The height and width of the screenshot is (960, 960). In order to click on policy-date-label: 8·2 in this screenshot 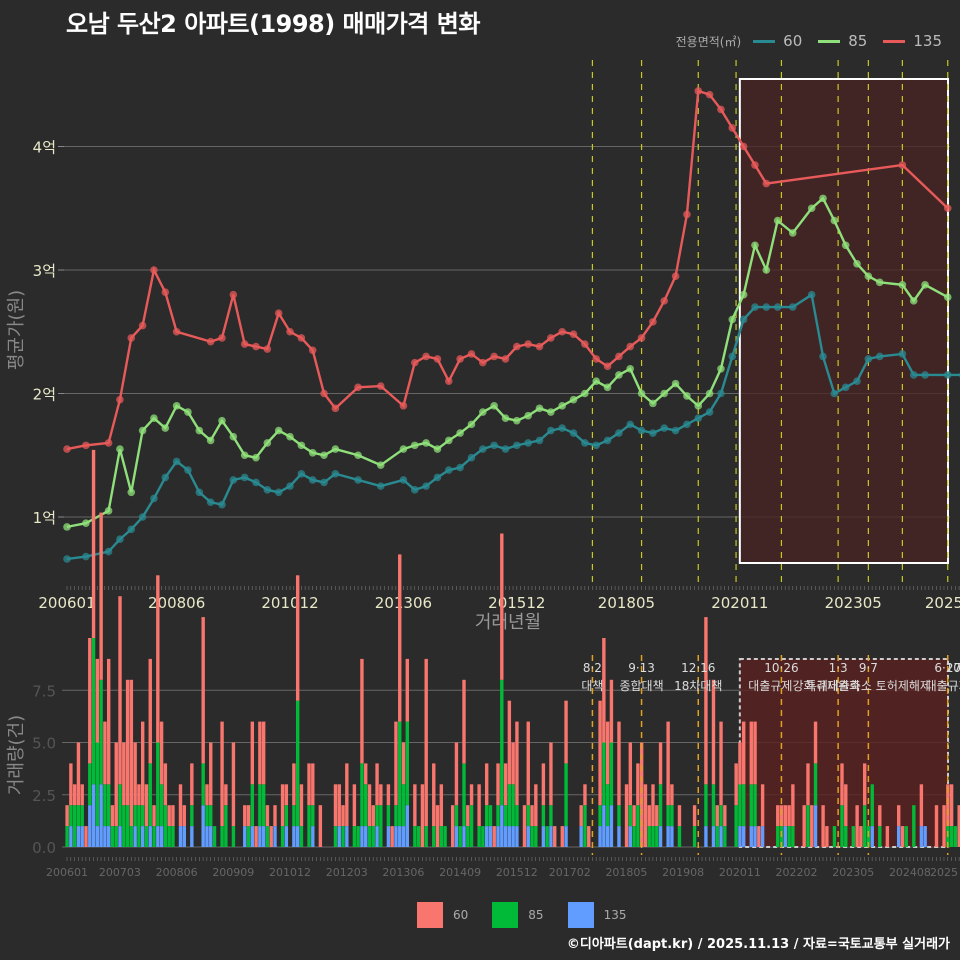, I will do `click(592, 668)`.